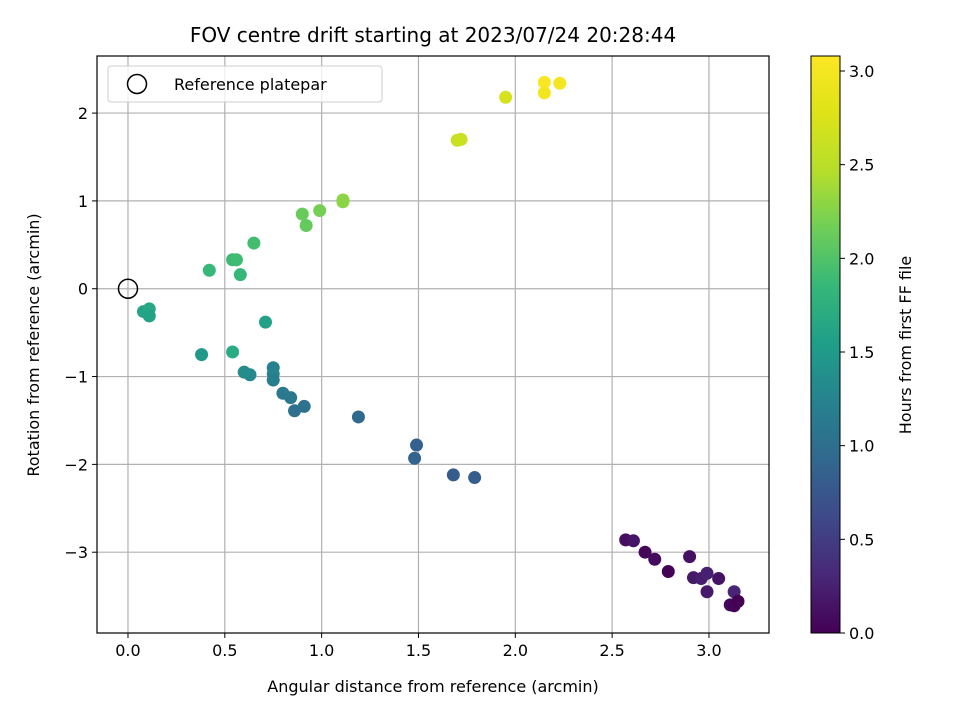 This screenshot has height=720, width=960. I want to click on y-tick-label: 1, so click(83, 201).